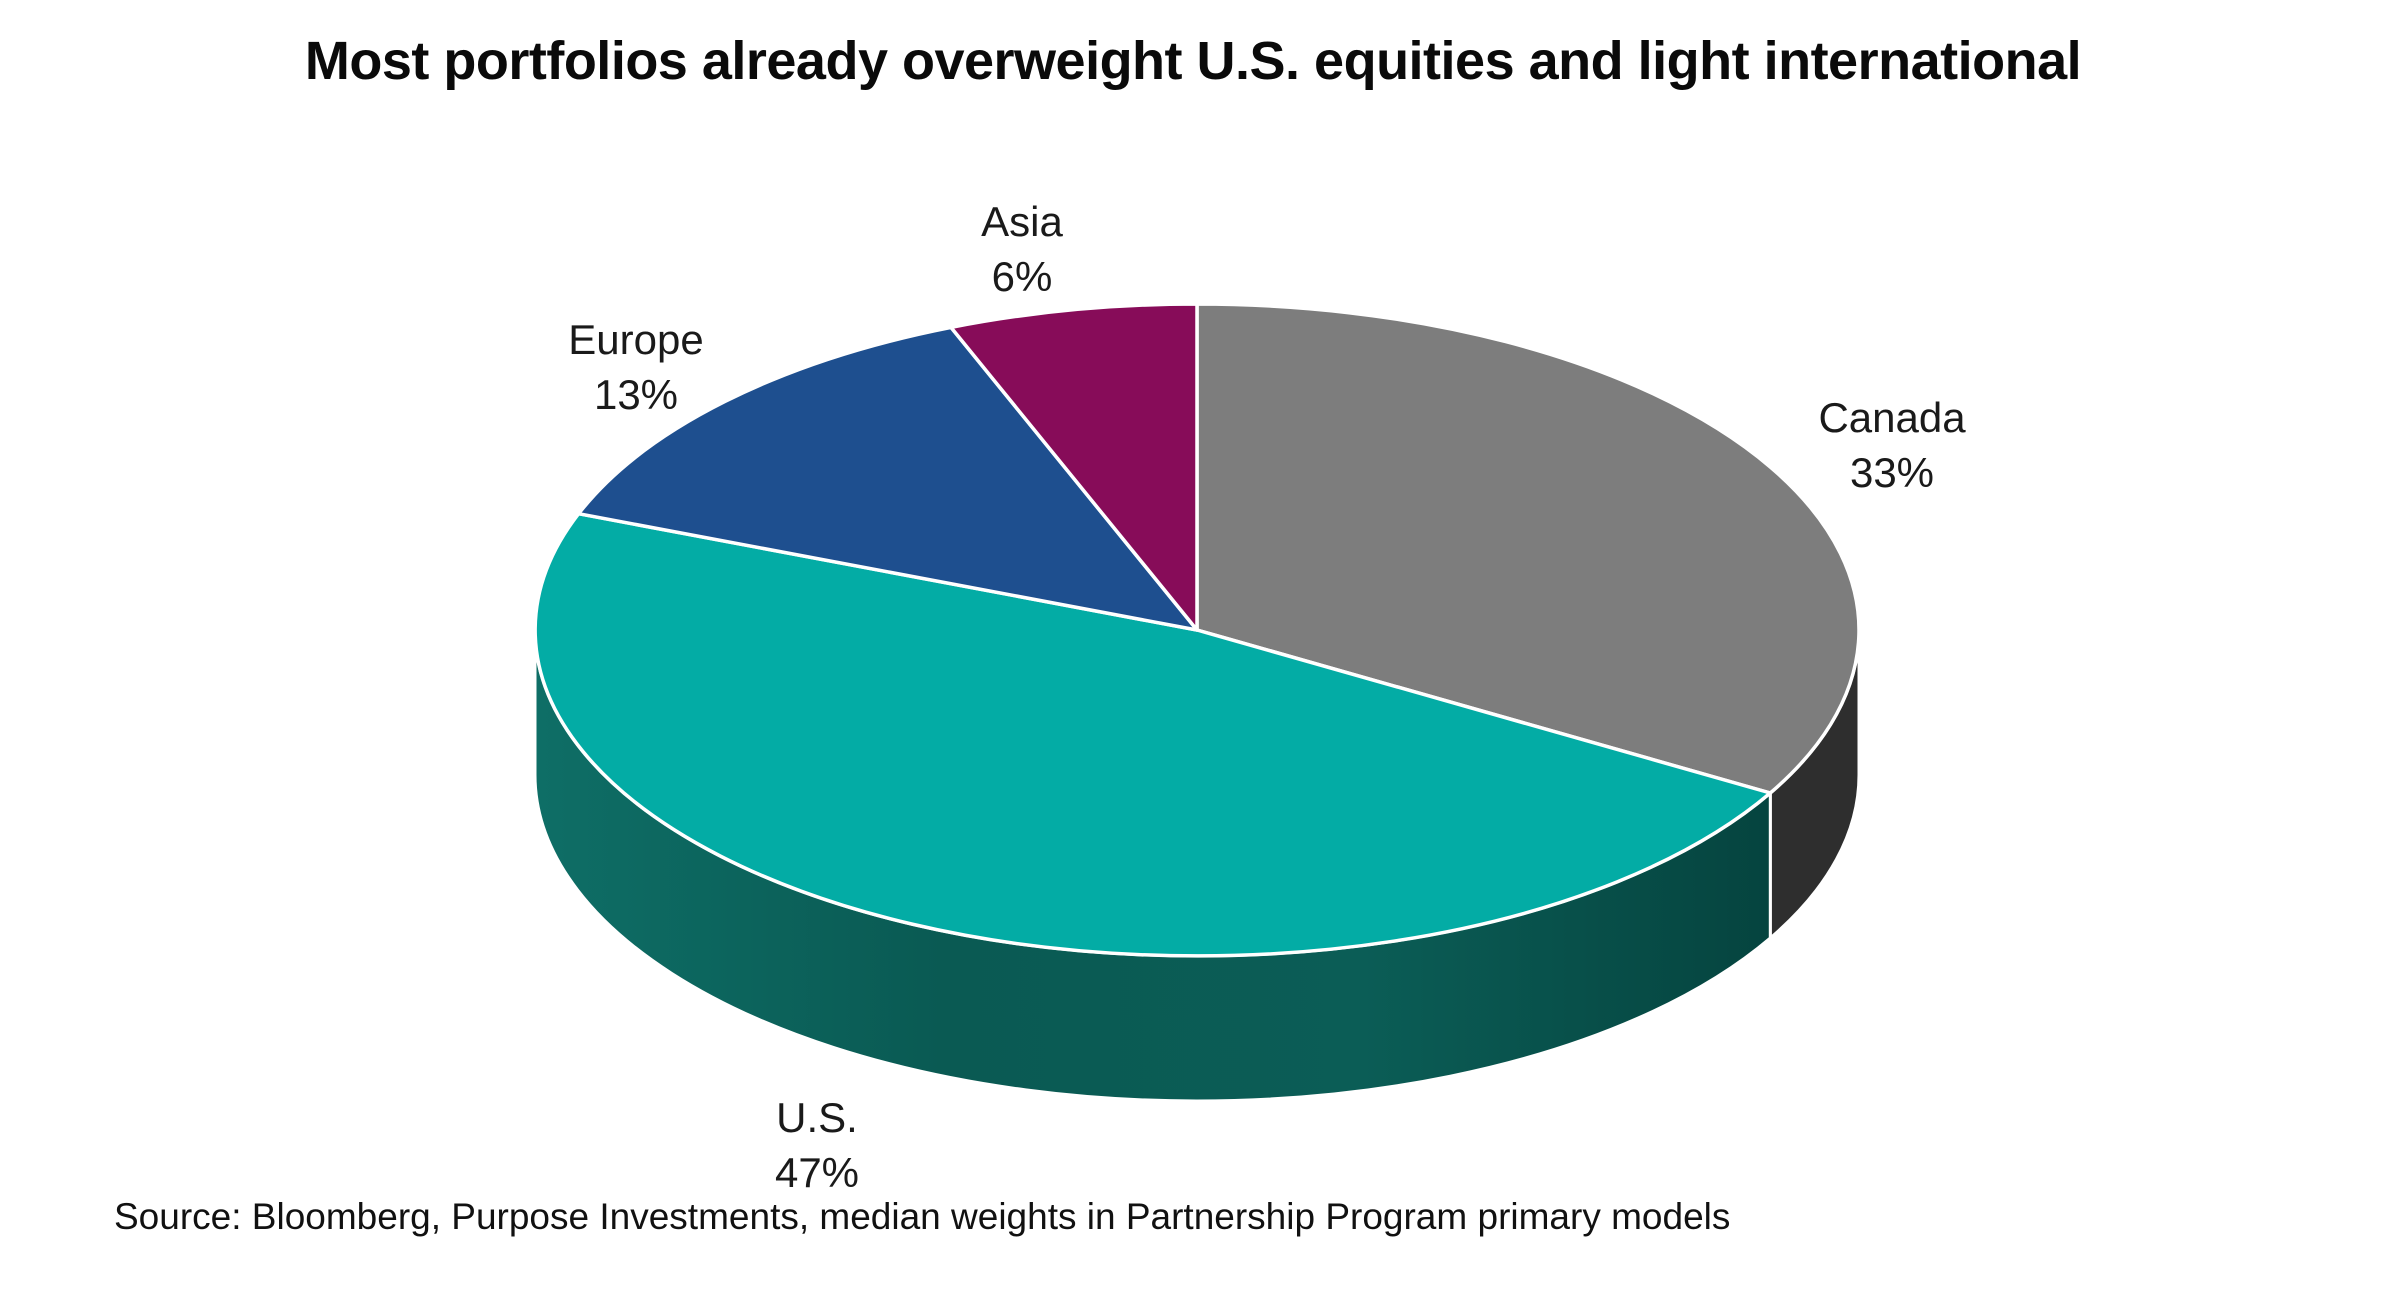 The image size is (2386, 1304). Describe the element at coordinates (1528, 548) in the screenshot. I see `pie-slice-canada` at that location.